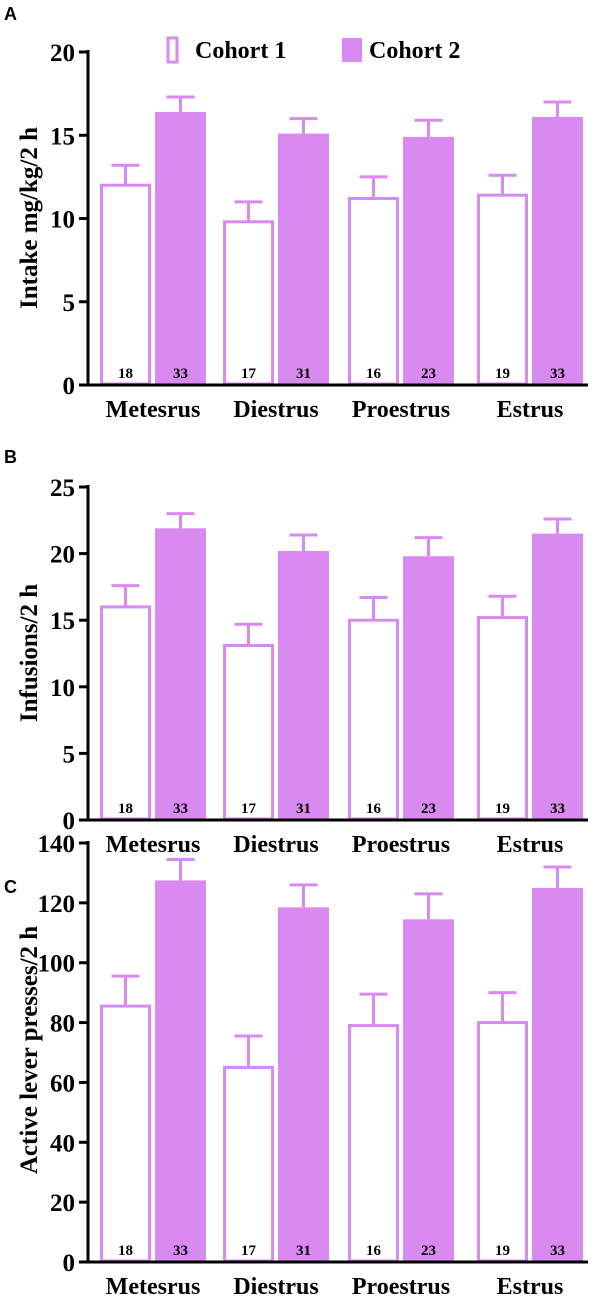 The image size is (598, 1300). What do you see at coordinates (57, 844) in the screenshot?
I see `y-tick-label: 140` at bounding box center [57, 844].